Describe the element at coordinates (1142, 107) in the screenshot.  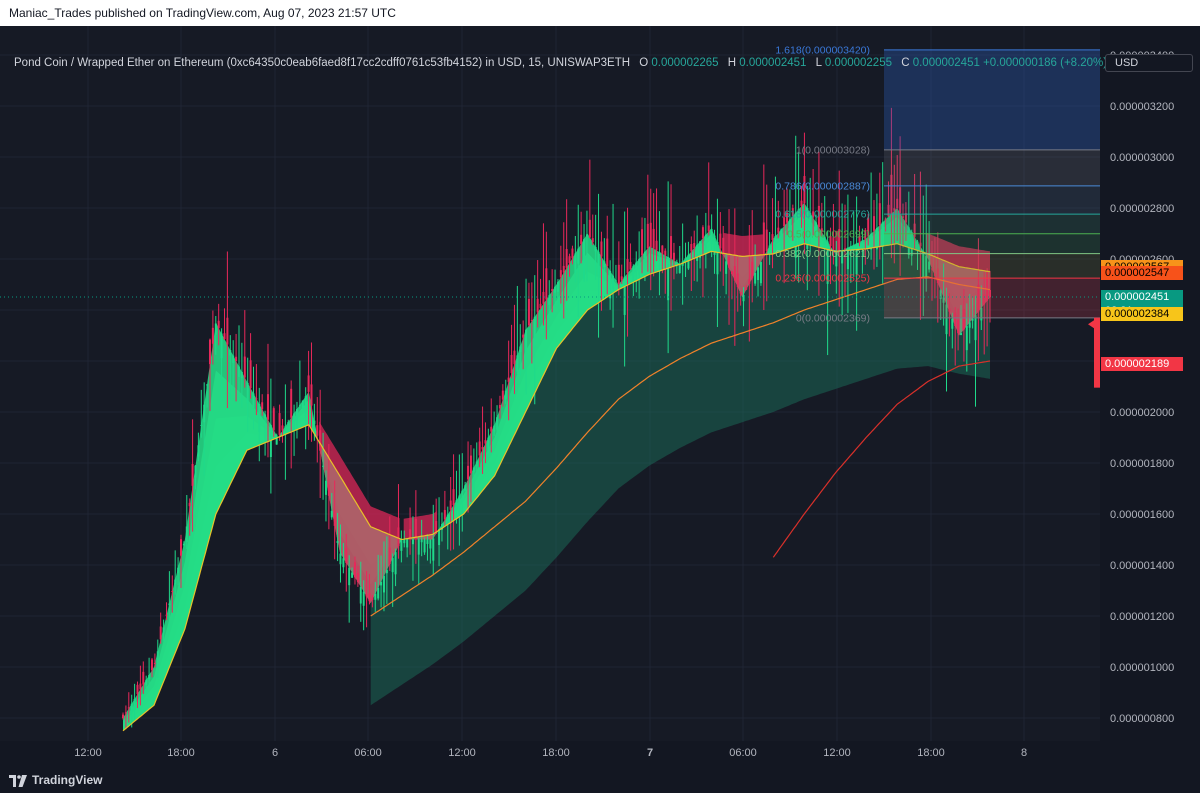
I see `y-tick-label: 0.000003200` at that location.